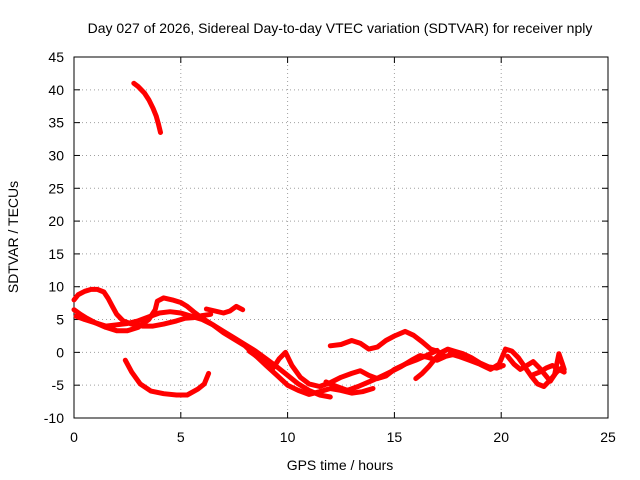 The height and width of the screenshot is (480, 640). What do you see at coordinates (395, 437) in the screenshot?
I see `x-tick-label: 15` at bounding box center [395, 437].